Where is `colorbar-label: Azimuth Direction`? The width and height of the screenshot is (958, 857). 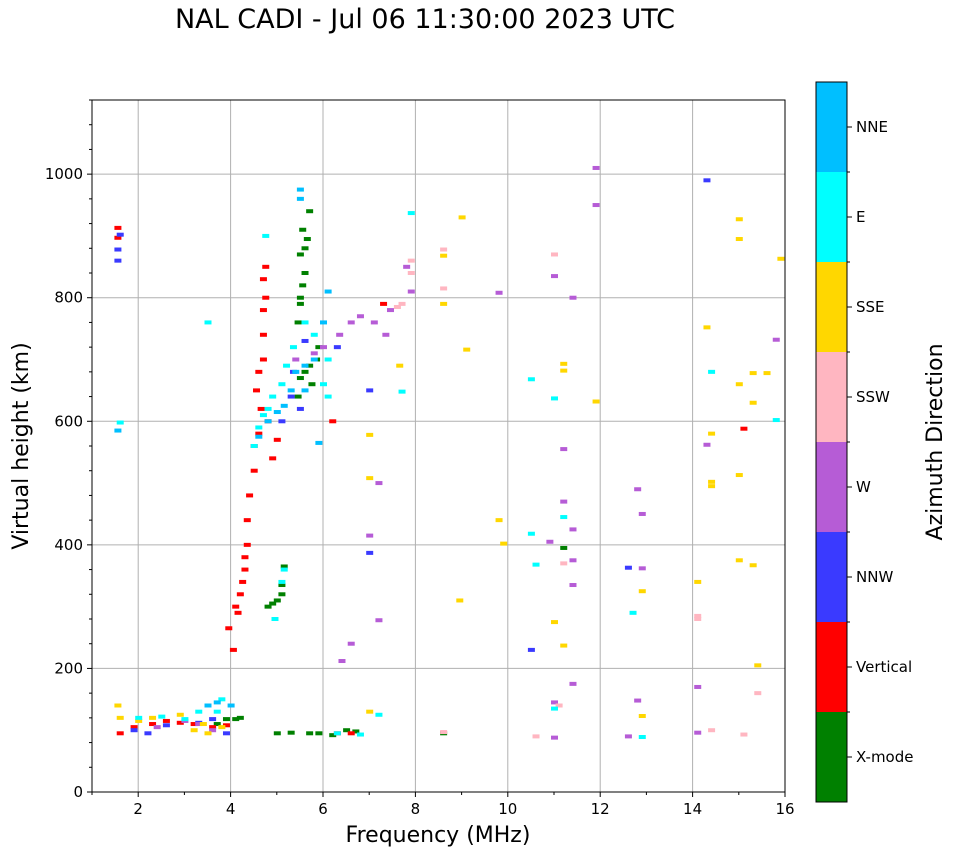
colorbar-label: Azimuth Direction is located at coordinates (935, 441).